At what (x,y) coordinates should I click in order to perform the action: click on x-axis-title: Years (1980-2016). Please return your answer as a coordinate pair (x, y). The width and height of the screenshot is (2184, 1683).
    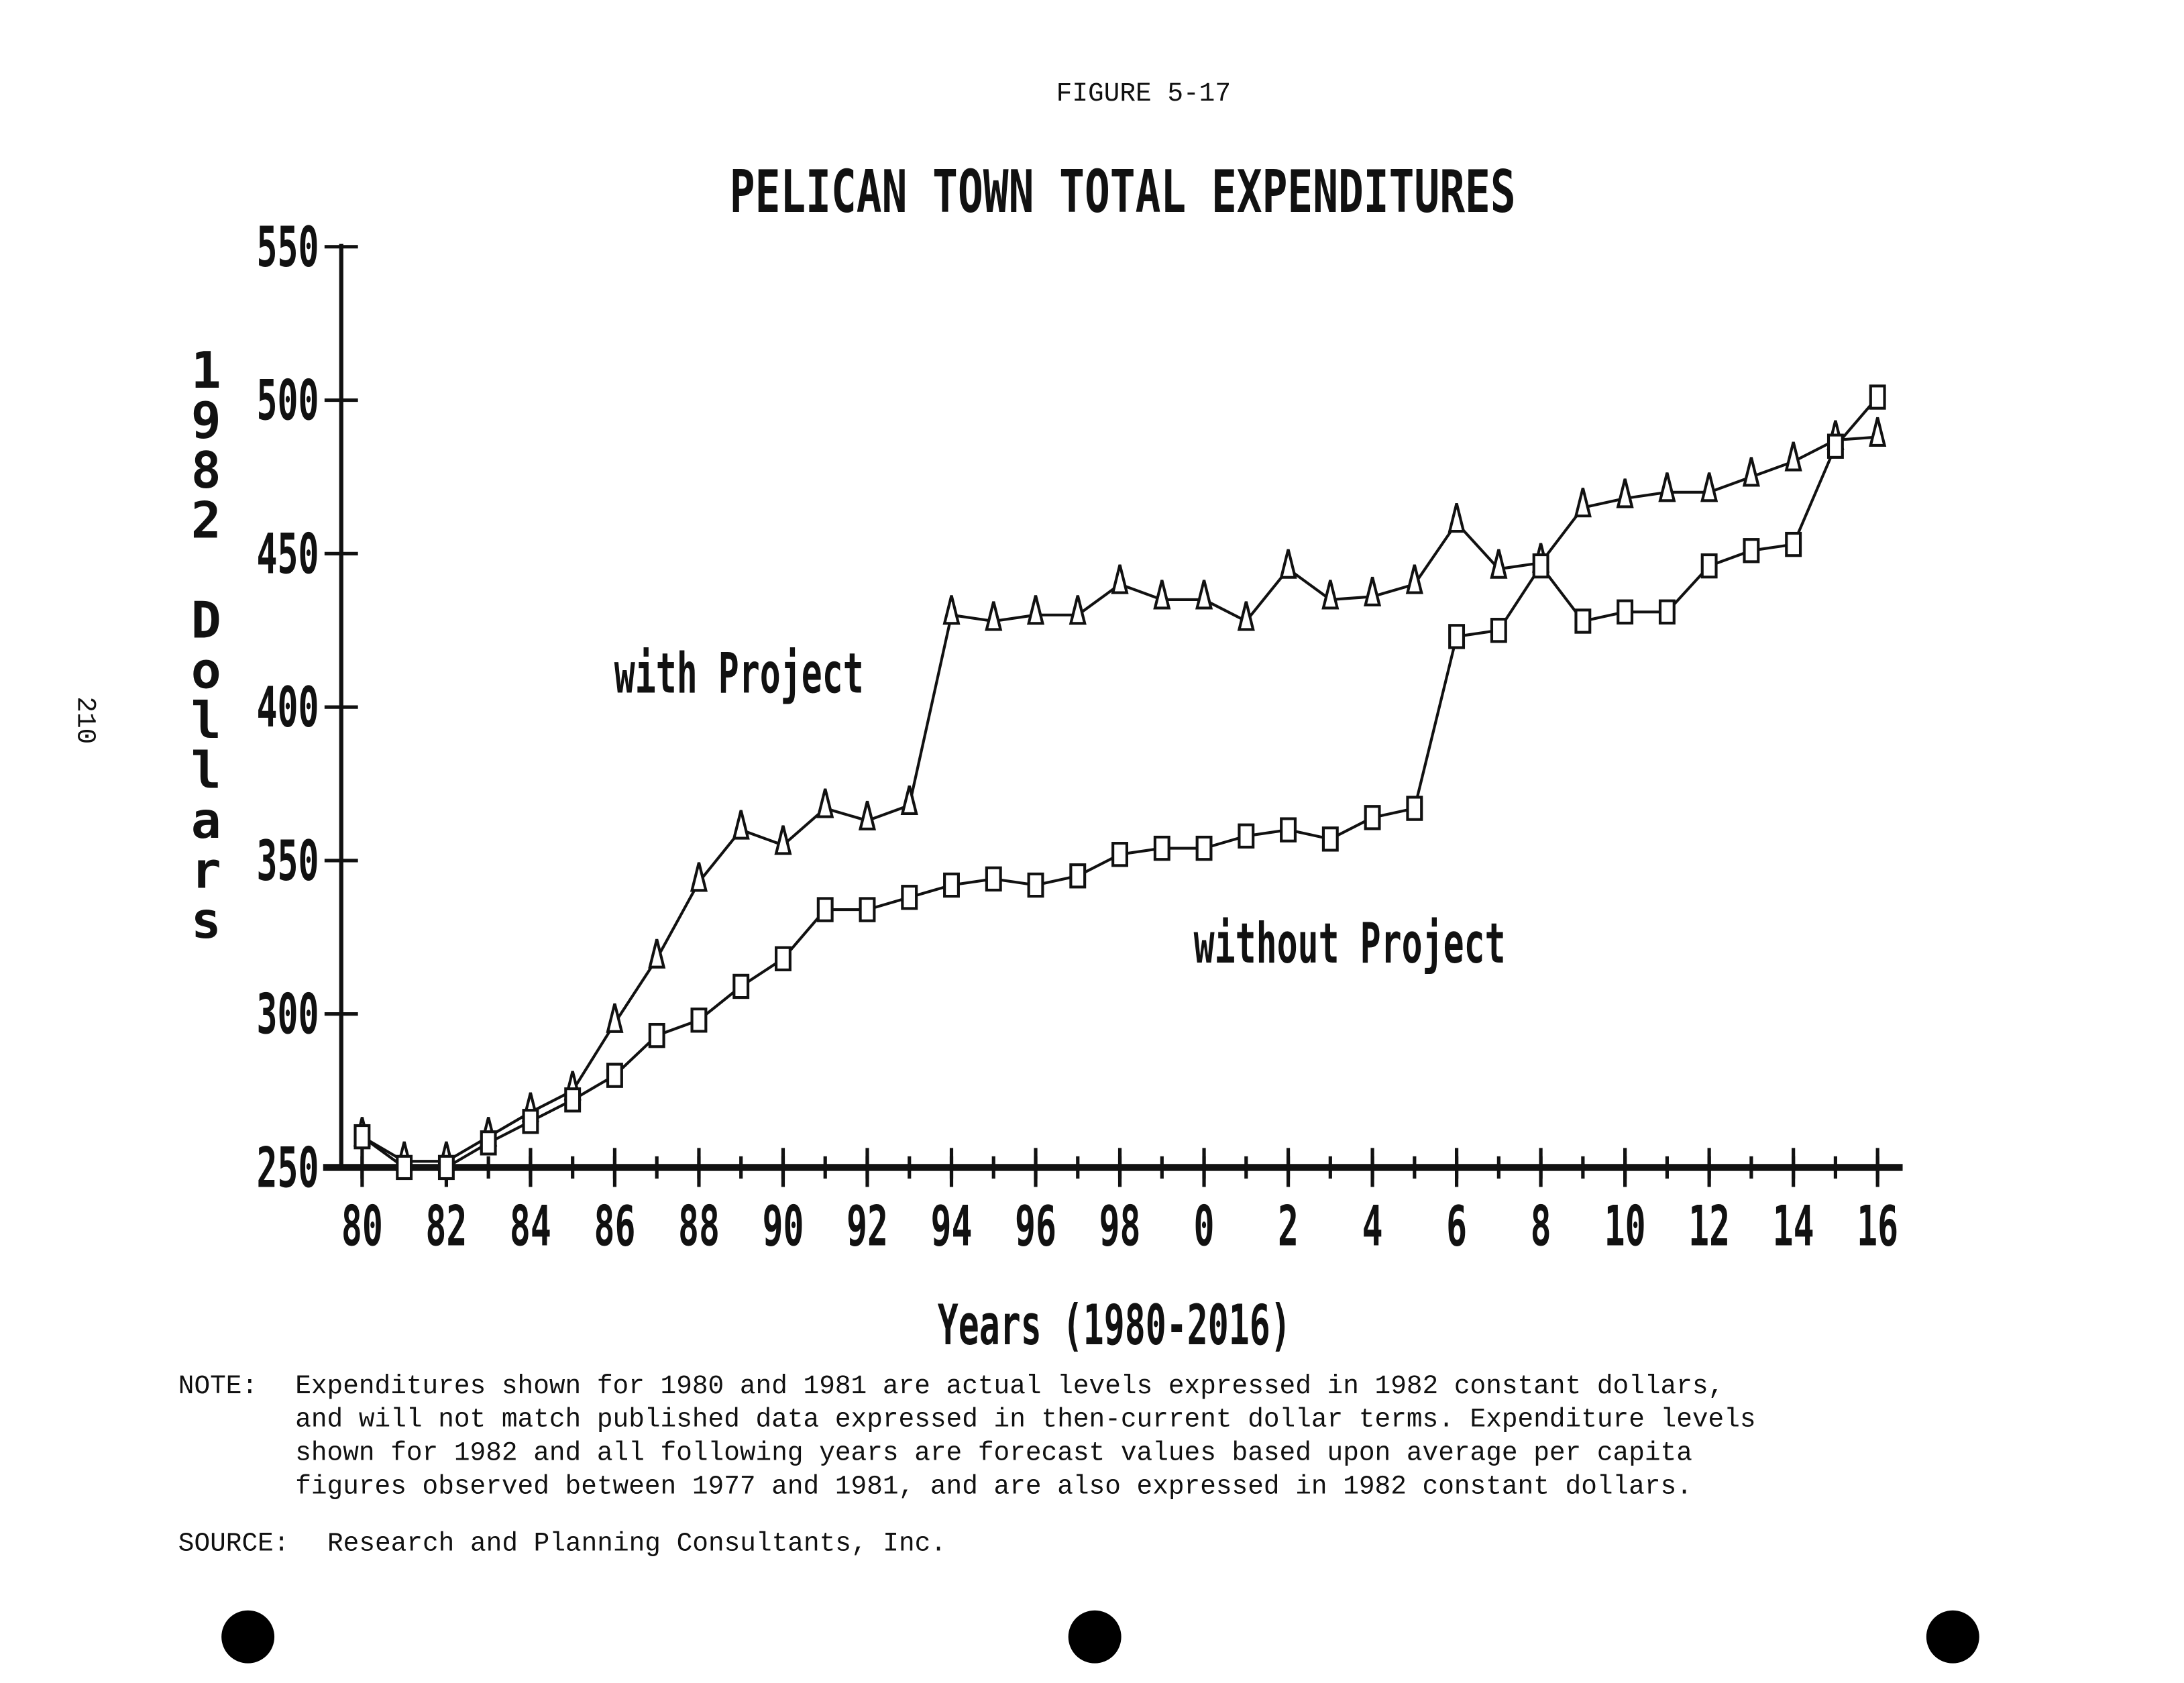
    Looking at the image, I should click on (1115, 1325).